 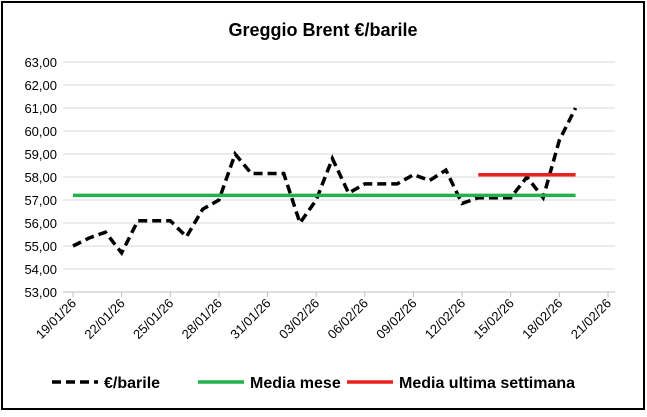 What do you see at coordinates (40, 200) in the screenshot?
I see `y-tick-label: 57,00` at bounding box center [40, 200].